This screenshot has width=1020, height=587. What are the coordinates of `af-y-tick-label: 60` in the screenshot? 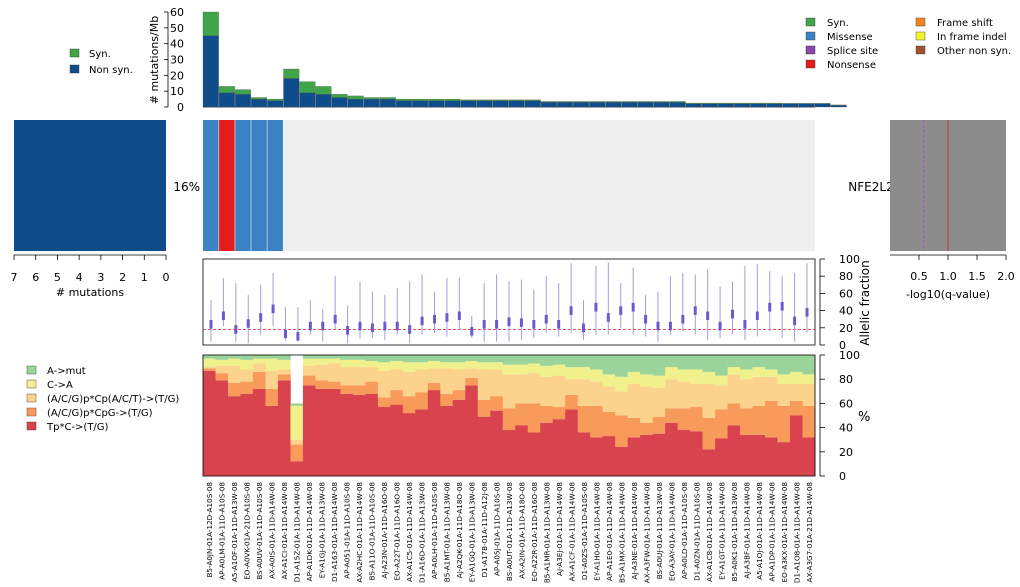 It's located at (846, 293).